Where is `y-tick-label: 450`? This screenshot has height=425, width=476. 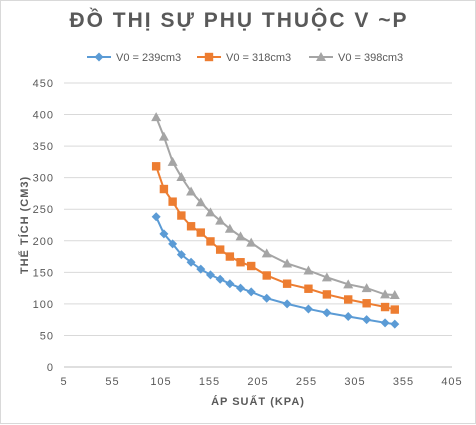
y-tick-label: 450 is located at coordinates (43, 84).